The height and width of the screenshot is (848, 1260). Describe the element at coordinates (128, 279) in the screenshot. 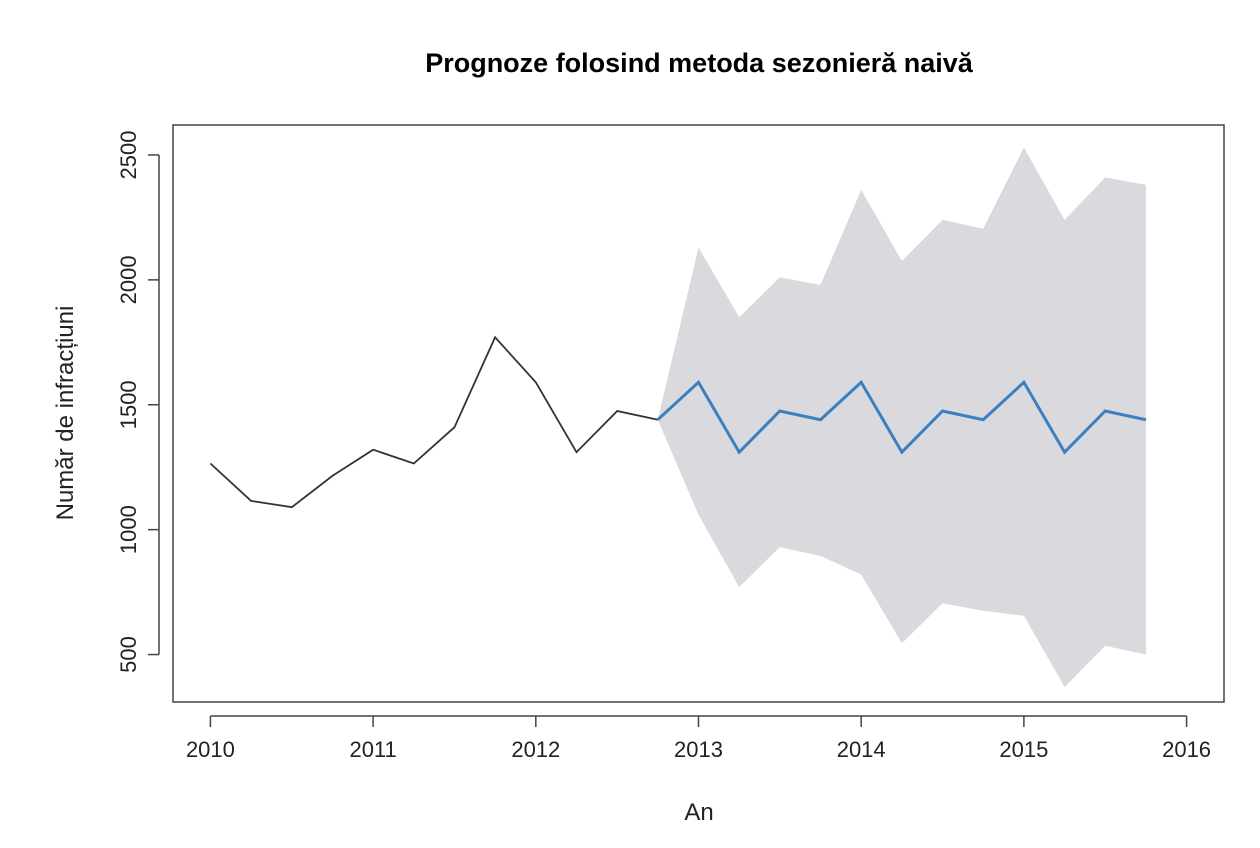

I see `y-tick-label: 2000` at that location.